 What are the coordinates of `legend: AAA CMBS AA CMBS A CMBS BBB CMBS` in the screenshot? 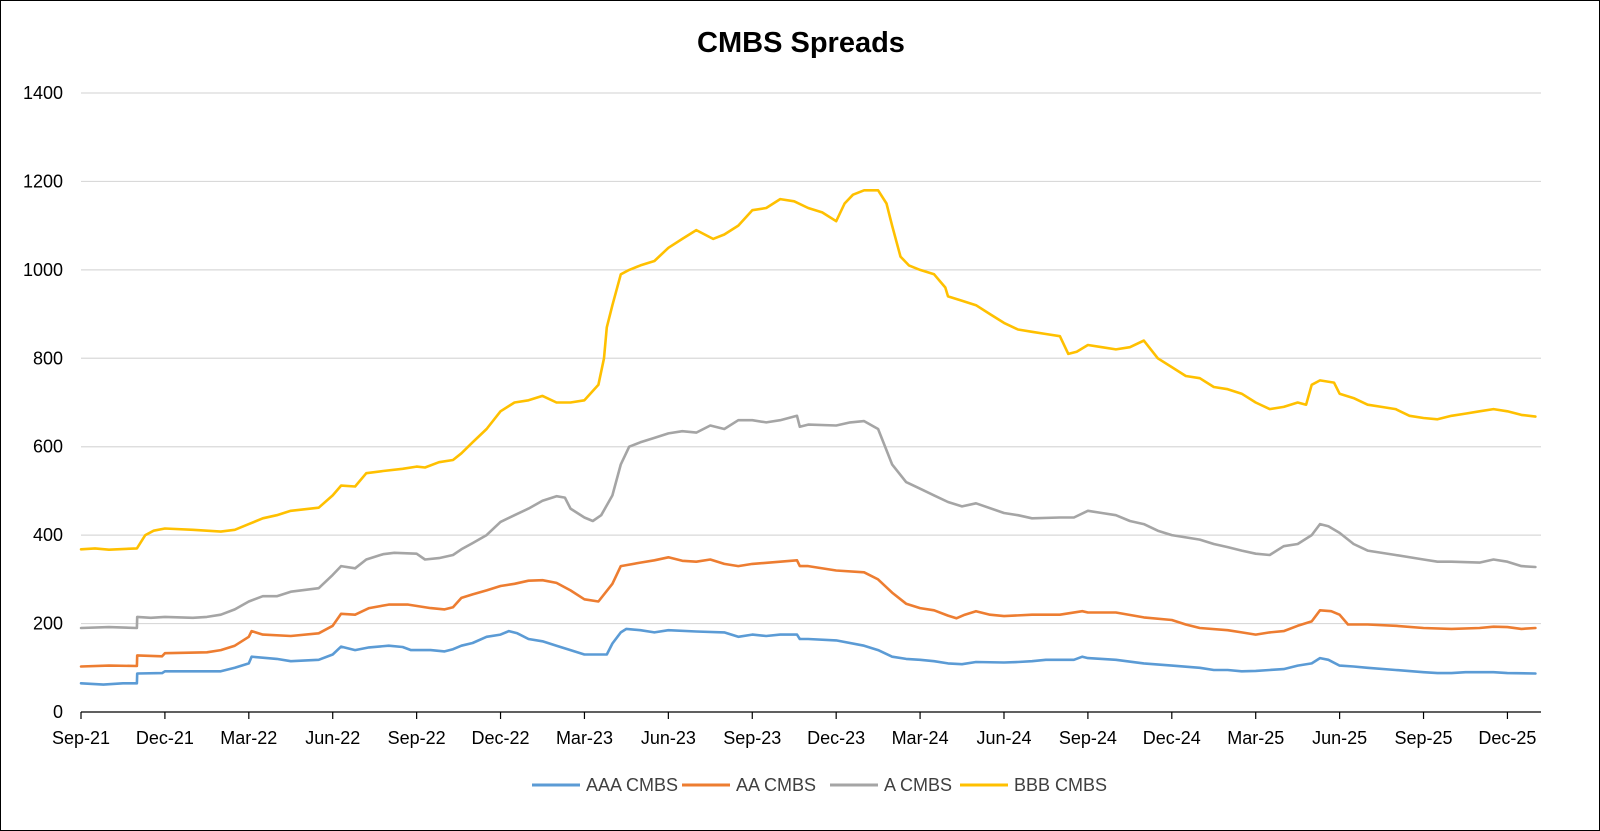 It's located at (819, 785).